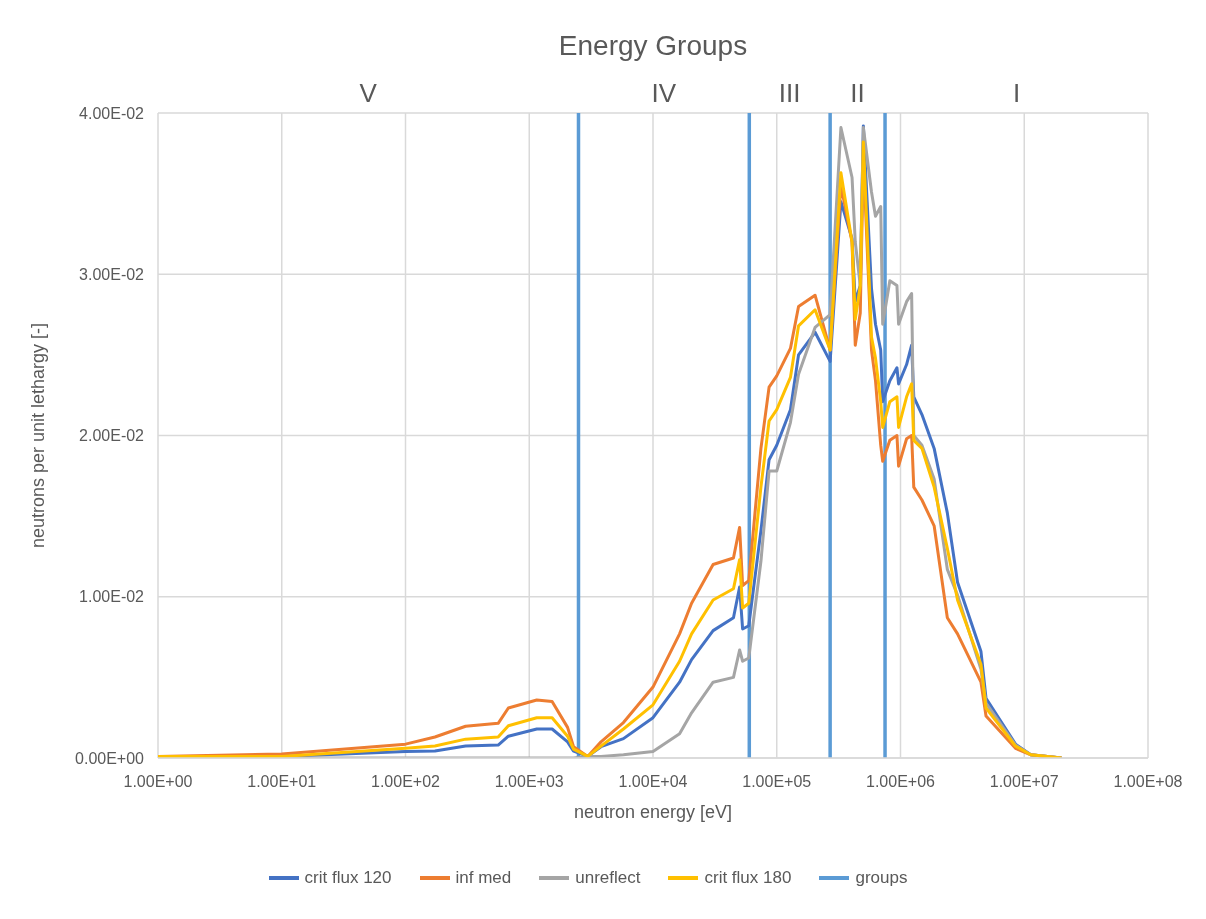  Describe the element at coordinates (110, 758) in the screenshot. I see `y-tick-label: 0.00E+00` at that location.